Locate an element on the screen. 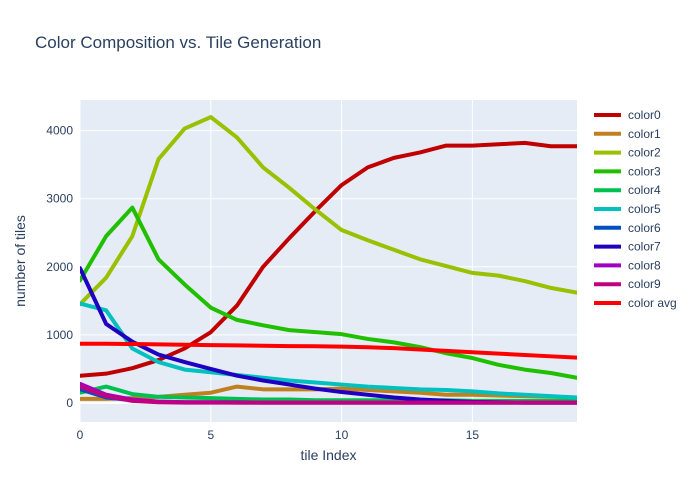 Image resolution: width=700 pixels, height=500 pixels. legend-item-color5: color5 is located at coordinates (627, 209).